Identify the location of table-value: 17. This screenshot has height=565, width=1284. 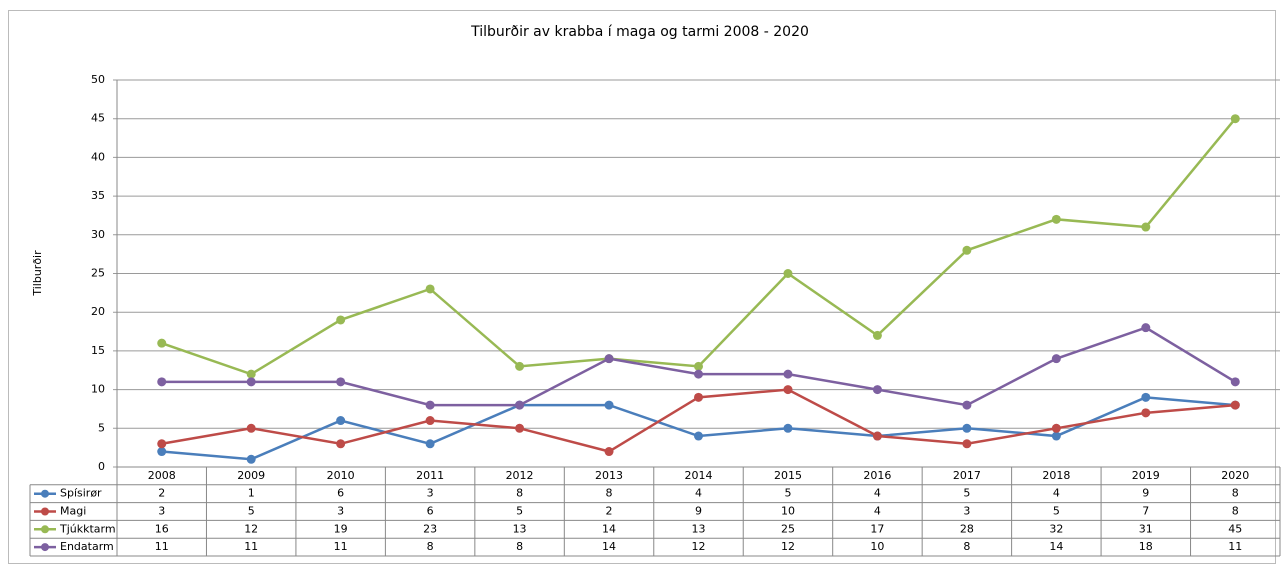
(877, 528).